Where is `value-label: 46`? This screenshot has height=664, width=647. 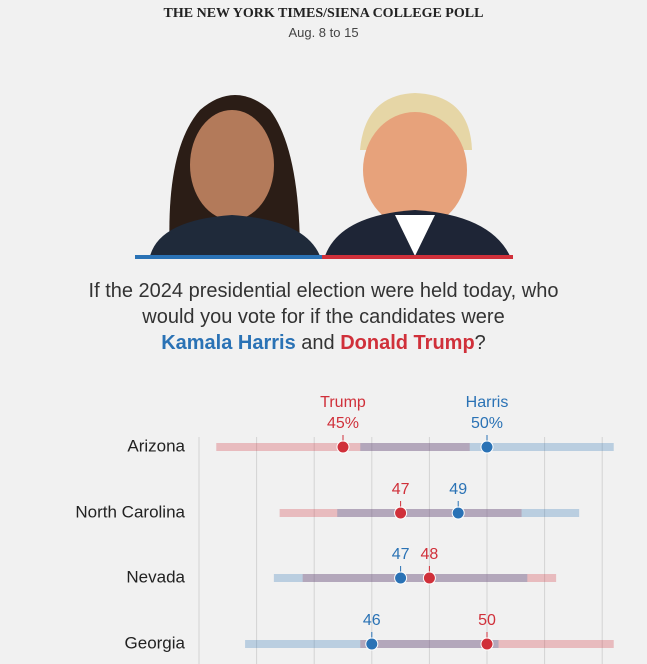
value-label: 46 is located at coordinates (372, 620).